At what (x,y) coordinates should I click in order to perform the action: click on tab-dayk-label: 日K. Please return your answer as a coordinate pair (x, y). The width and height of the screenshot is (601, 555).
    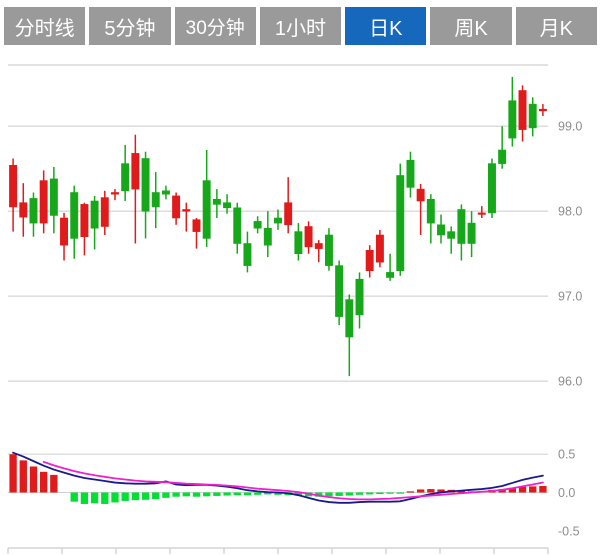
    Looking at the image, I should click on (386, 28).